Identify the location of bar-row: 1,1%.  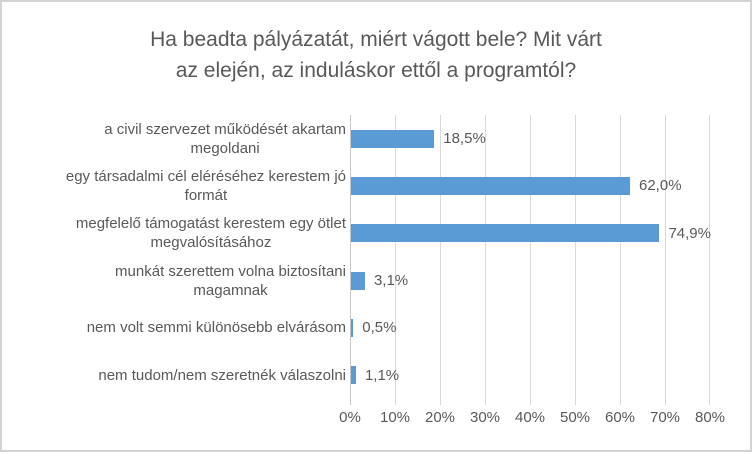
(531, 375).